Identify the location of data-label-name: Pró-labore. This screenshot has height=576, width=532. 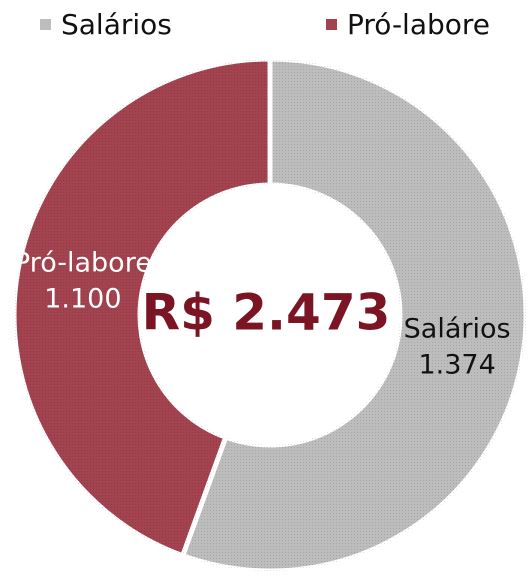
(83, 263).